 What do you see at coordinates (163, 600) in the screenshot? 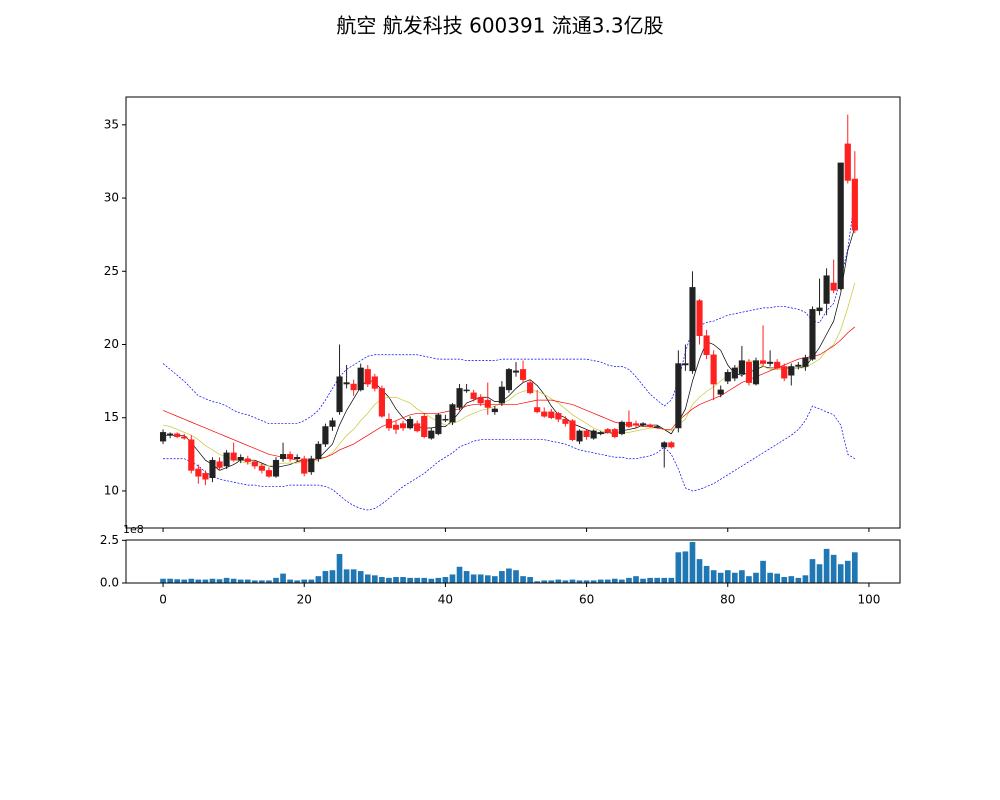
I see `x-tick-label: 0` at bounding box center [163, 600].